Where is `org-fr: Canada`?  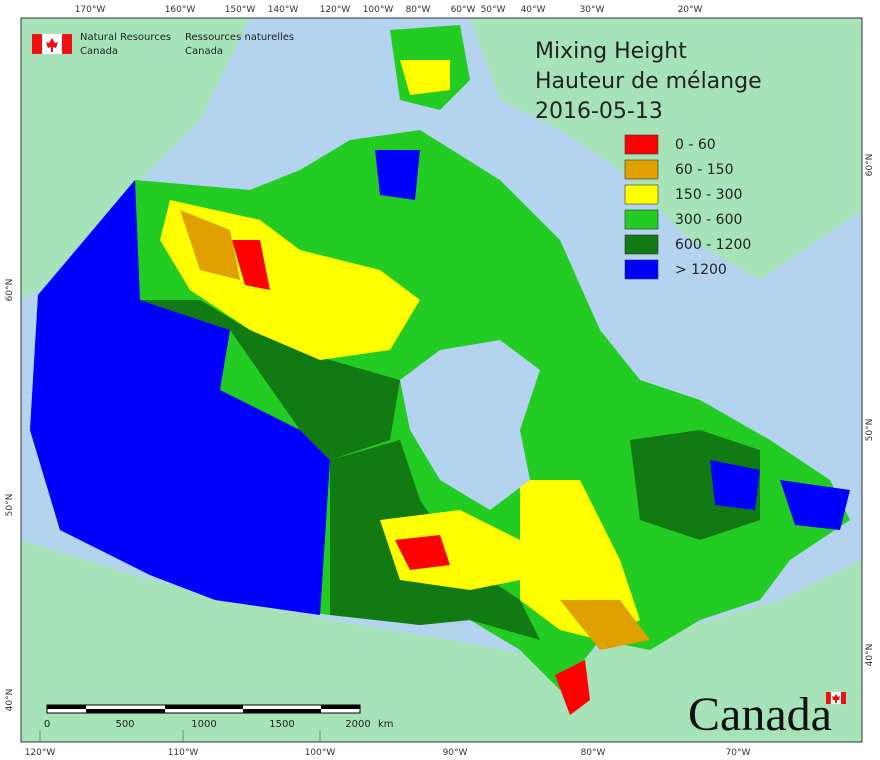 org-fr: Canada is located at coordinates (204, 51).